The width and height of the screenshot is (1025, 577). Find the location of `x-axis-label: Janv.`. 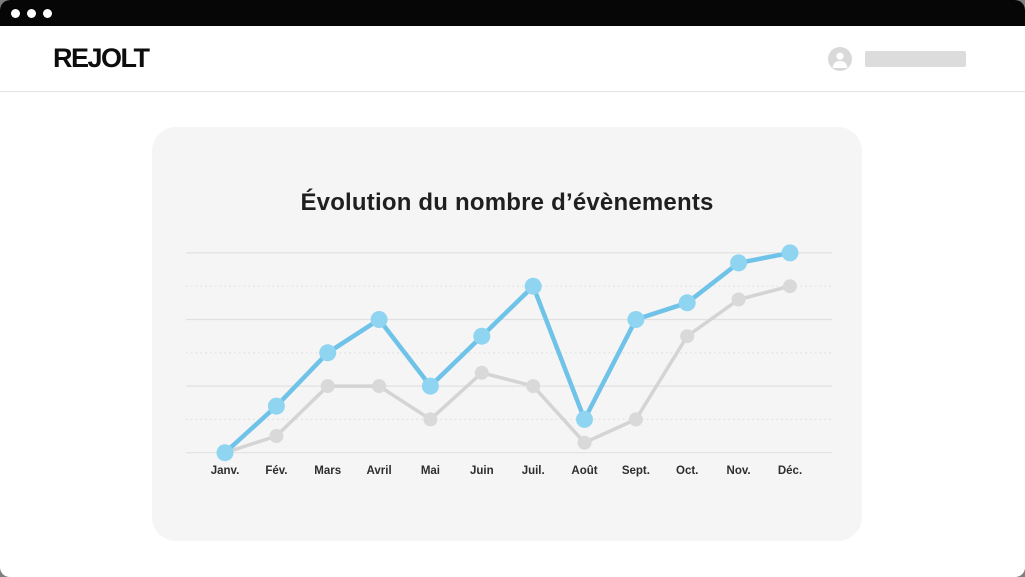

x-axis-label: Janv. is located at coordinates (225, 471).